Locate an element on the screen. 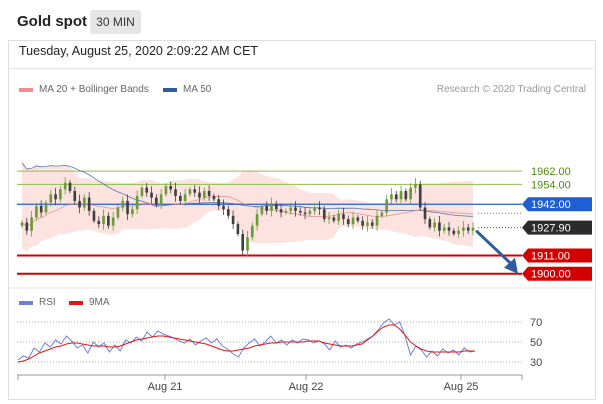 The height and width of the screenshot is (404, 603). chart-timestamp: Tuesday, August 25, 2020 2:09:22 AM CET is located at coordinates (139, 51).